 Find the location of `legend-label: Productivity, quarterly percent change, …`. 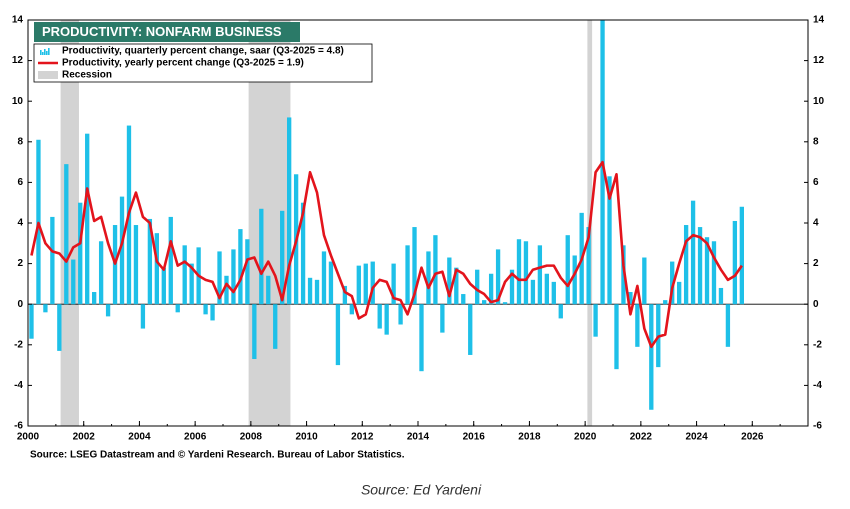

legend-label: Productivity, quarterly percent change, … is located at coordinates (203, 51).